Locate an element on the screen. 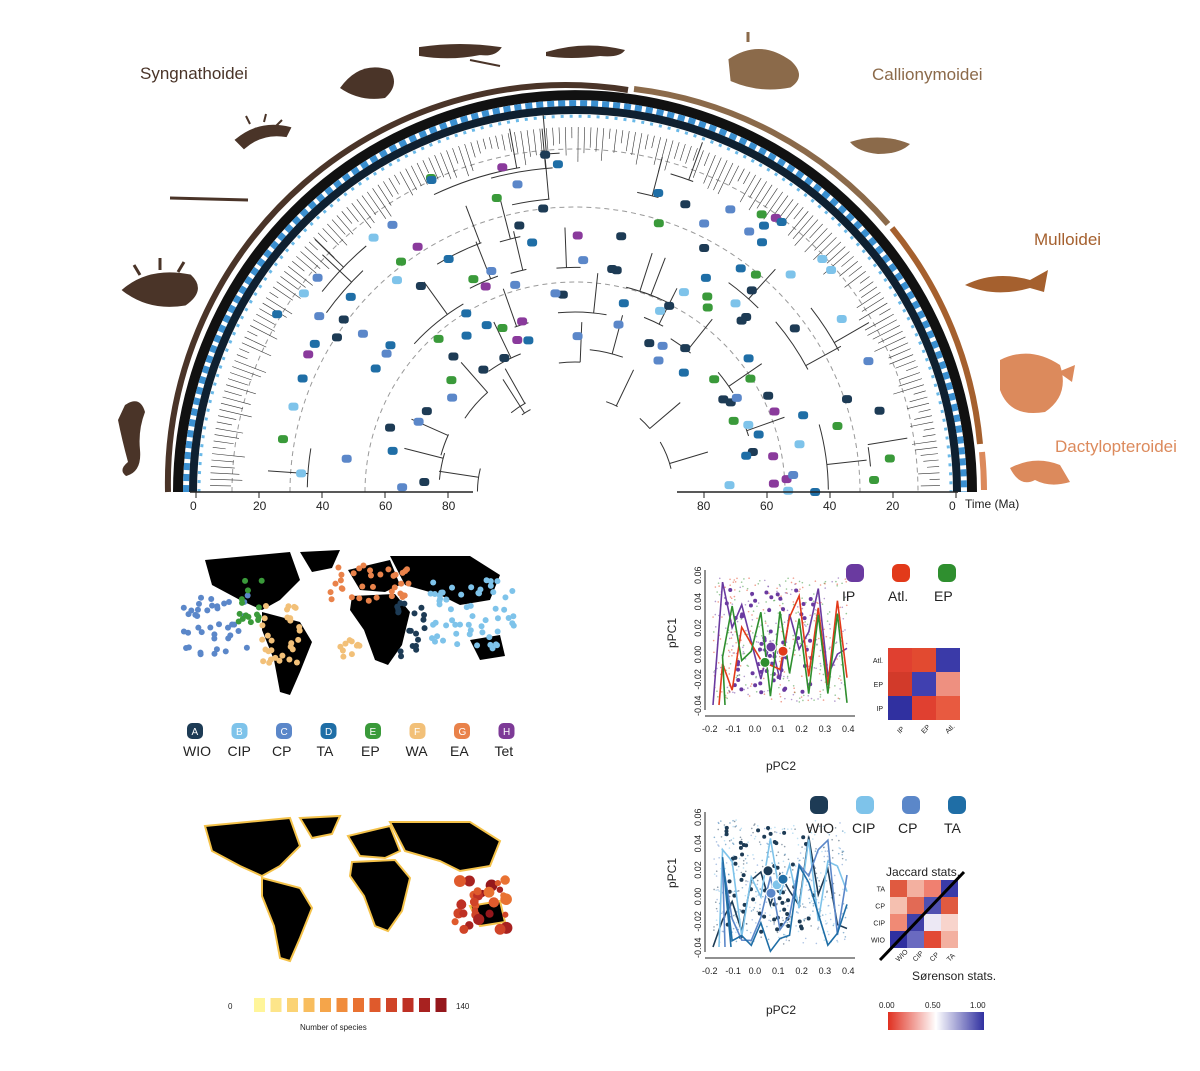 The image size is (1200, 1071). species-hotspot is located at coordinates (469, 881).